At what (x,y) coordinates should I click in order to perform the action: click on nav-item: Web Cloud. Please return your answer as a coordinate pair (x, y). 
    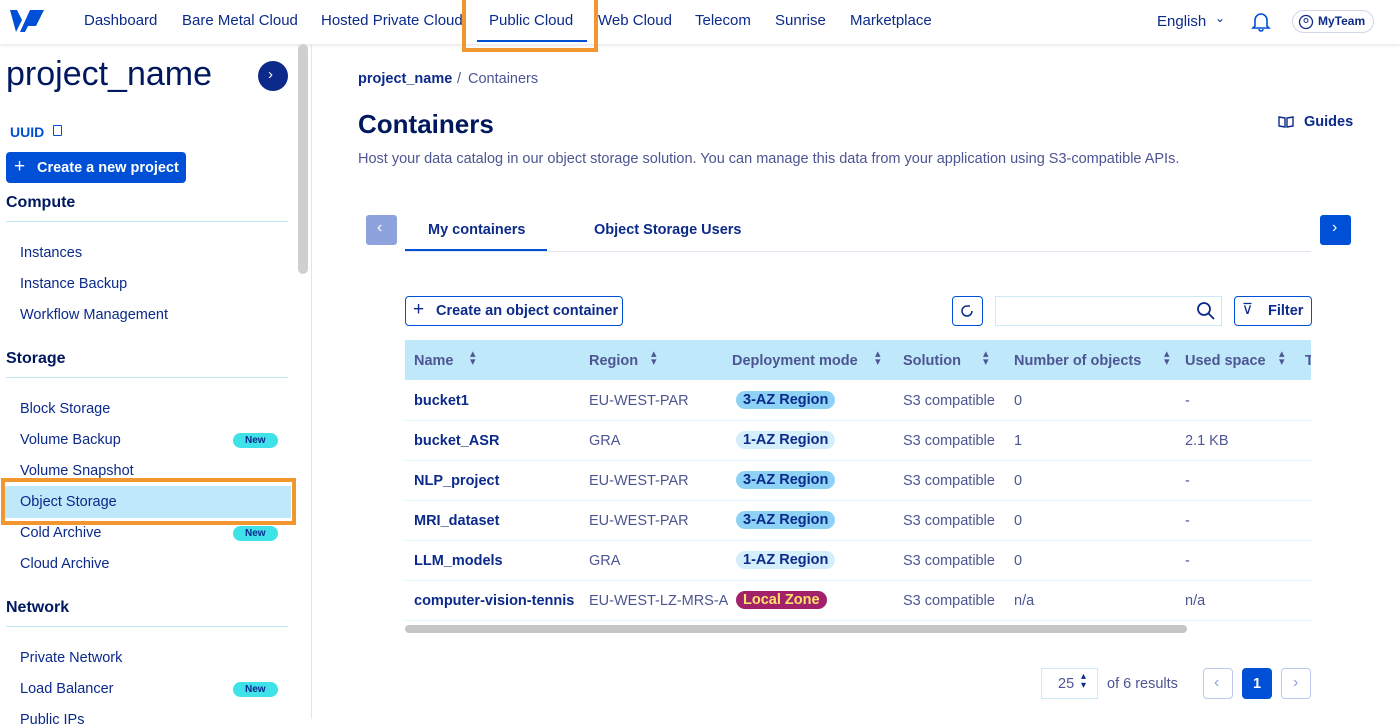
    Looking at the image, I should click on (635, 20).